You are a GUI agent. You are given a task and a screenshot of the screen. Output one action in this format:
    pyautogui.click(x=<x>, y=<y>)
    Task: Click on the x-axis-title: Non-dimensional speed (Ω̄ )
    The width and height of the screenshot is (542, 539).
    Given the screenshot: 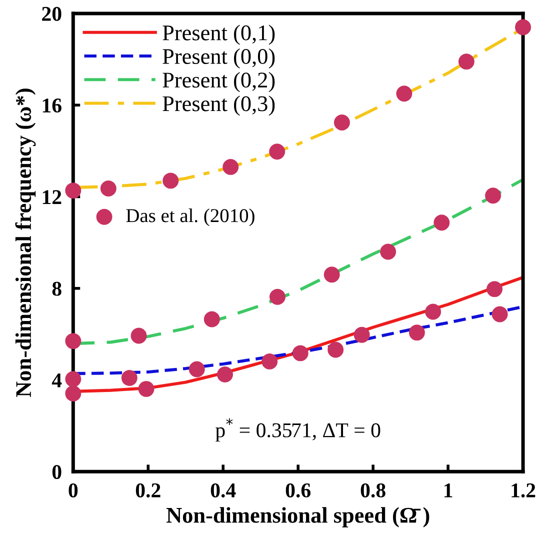 What is the action you would take?
    pyautogui.click(x=298, y=517)
    